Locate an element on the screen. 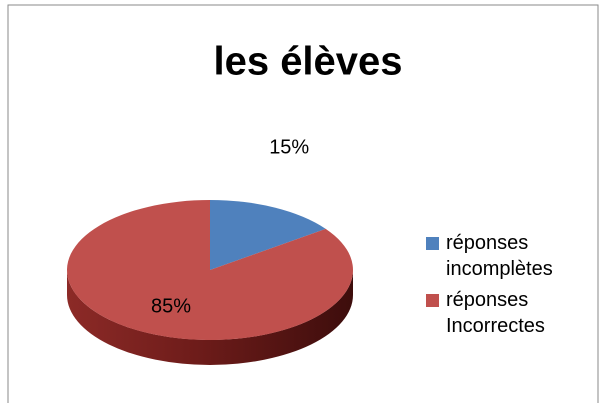  legend-item: réponses incomplètes is located at coordinates (496, 256).